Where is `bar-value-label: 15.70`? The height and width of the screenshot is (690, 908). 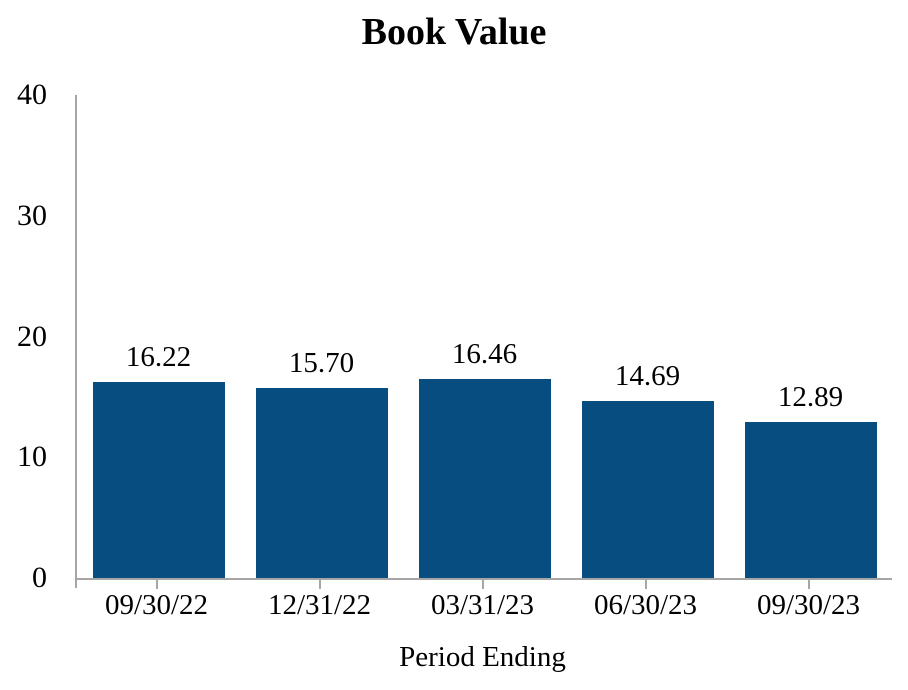 bar-value-label: 15.70 is located at coordinates (321, 363).